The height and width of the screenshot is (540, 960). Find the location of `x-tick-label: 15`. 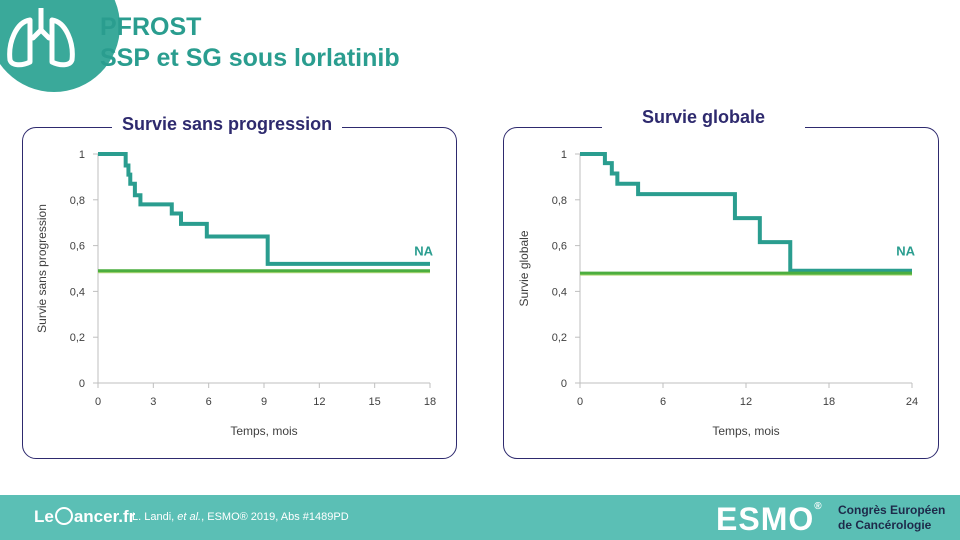

x-tick-label: 15 is located at coordinates (375, 402).